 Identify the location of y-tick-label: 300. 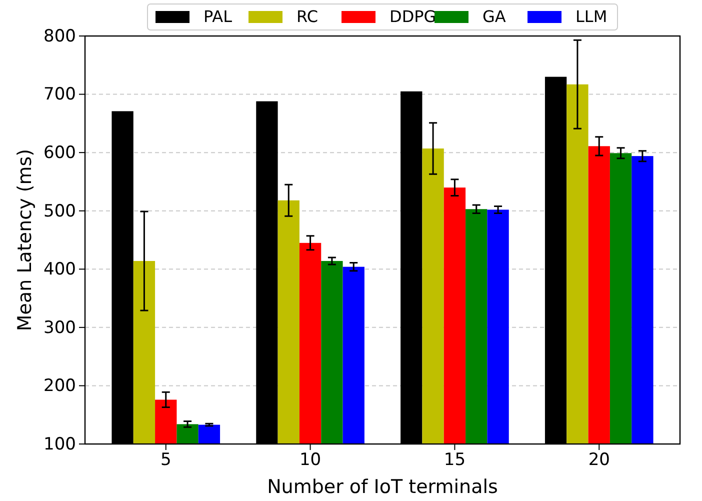
(60, 328).